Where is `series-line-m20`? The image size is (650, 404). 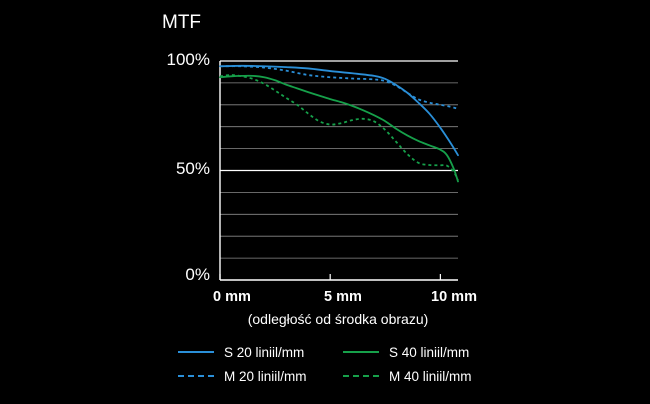
series-line-m20 is located at coordinates (339, 87).